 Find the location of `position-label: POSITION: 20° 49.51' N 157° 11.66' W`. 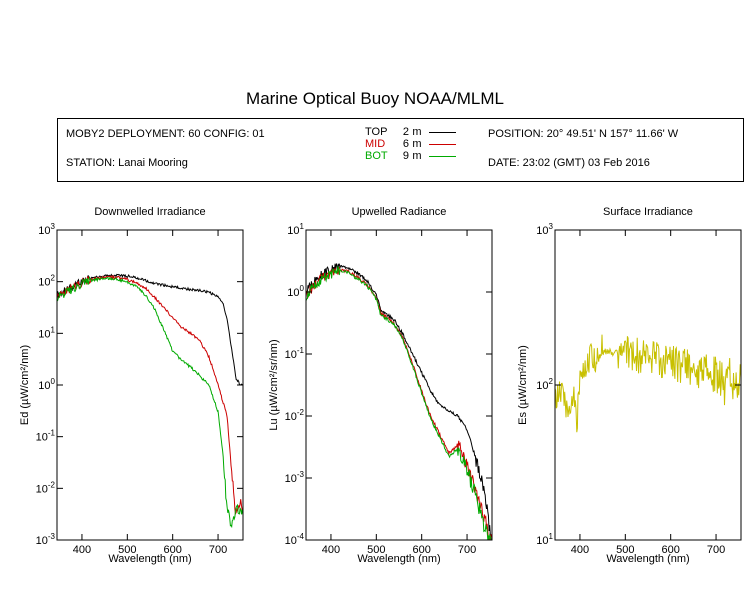

position-label: POSITION: 20° 49.51' N 157° 11.66' W is located at coordinates (583, 134).